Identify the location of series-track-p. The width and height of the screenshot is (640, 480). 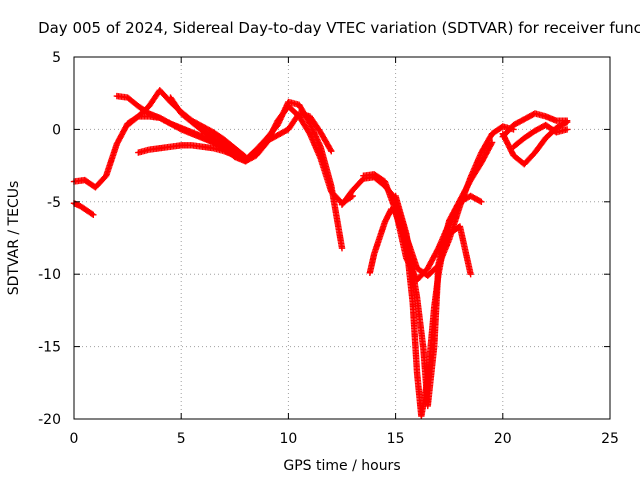
(83, 209).